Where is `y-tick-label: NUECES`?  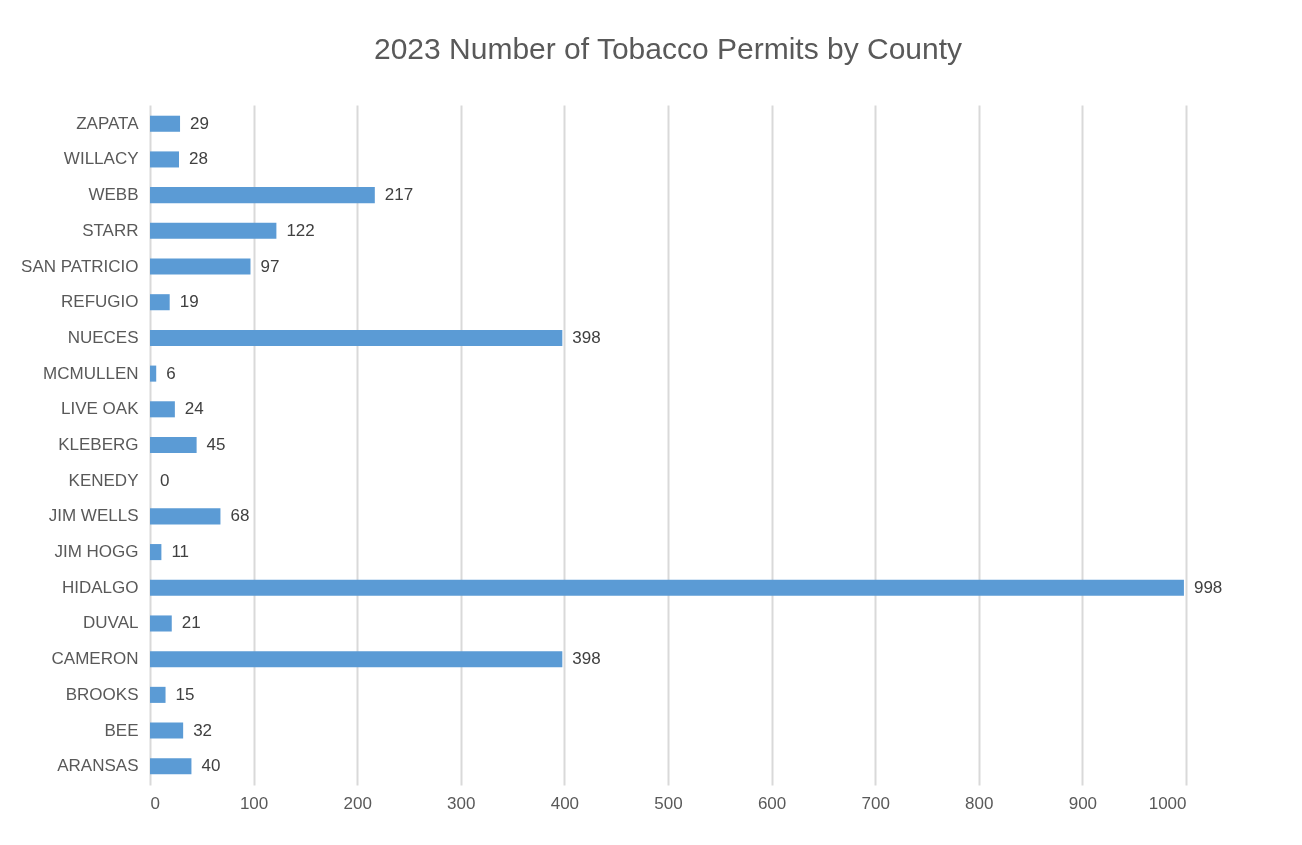
y-tick-label: NUECES is located at coordinates (103, 337).